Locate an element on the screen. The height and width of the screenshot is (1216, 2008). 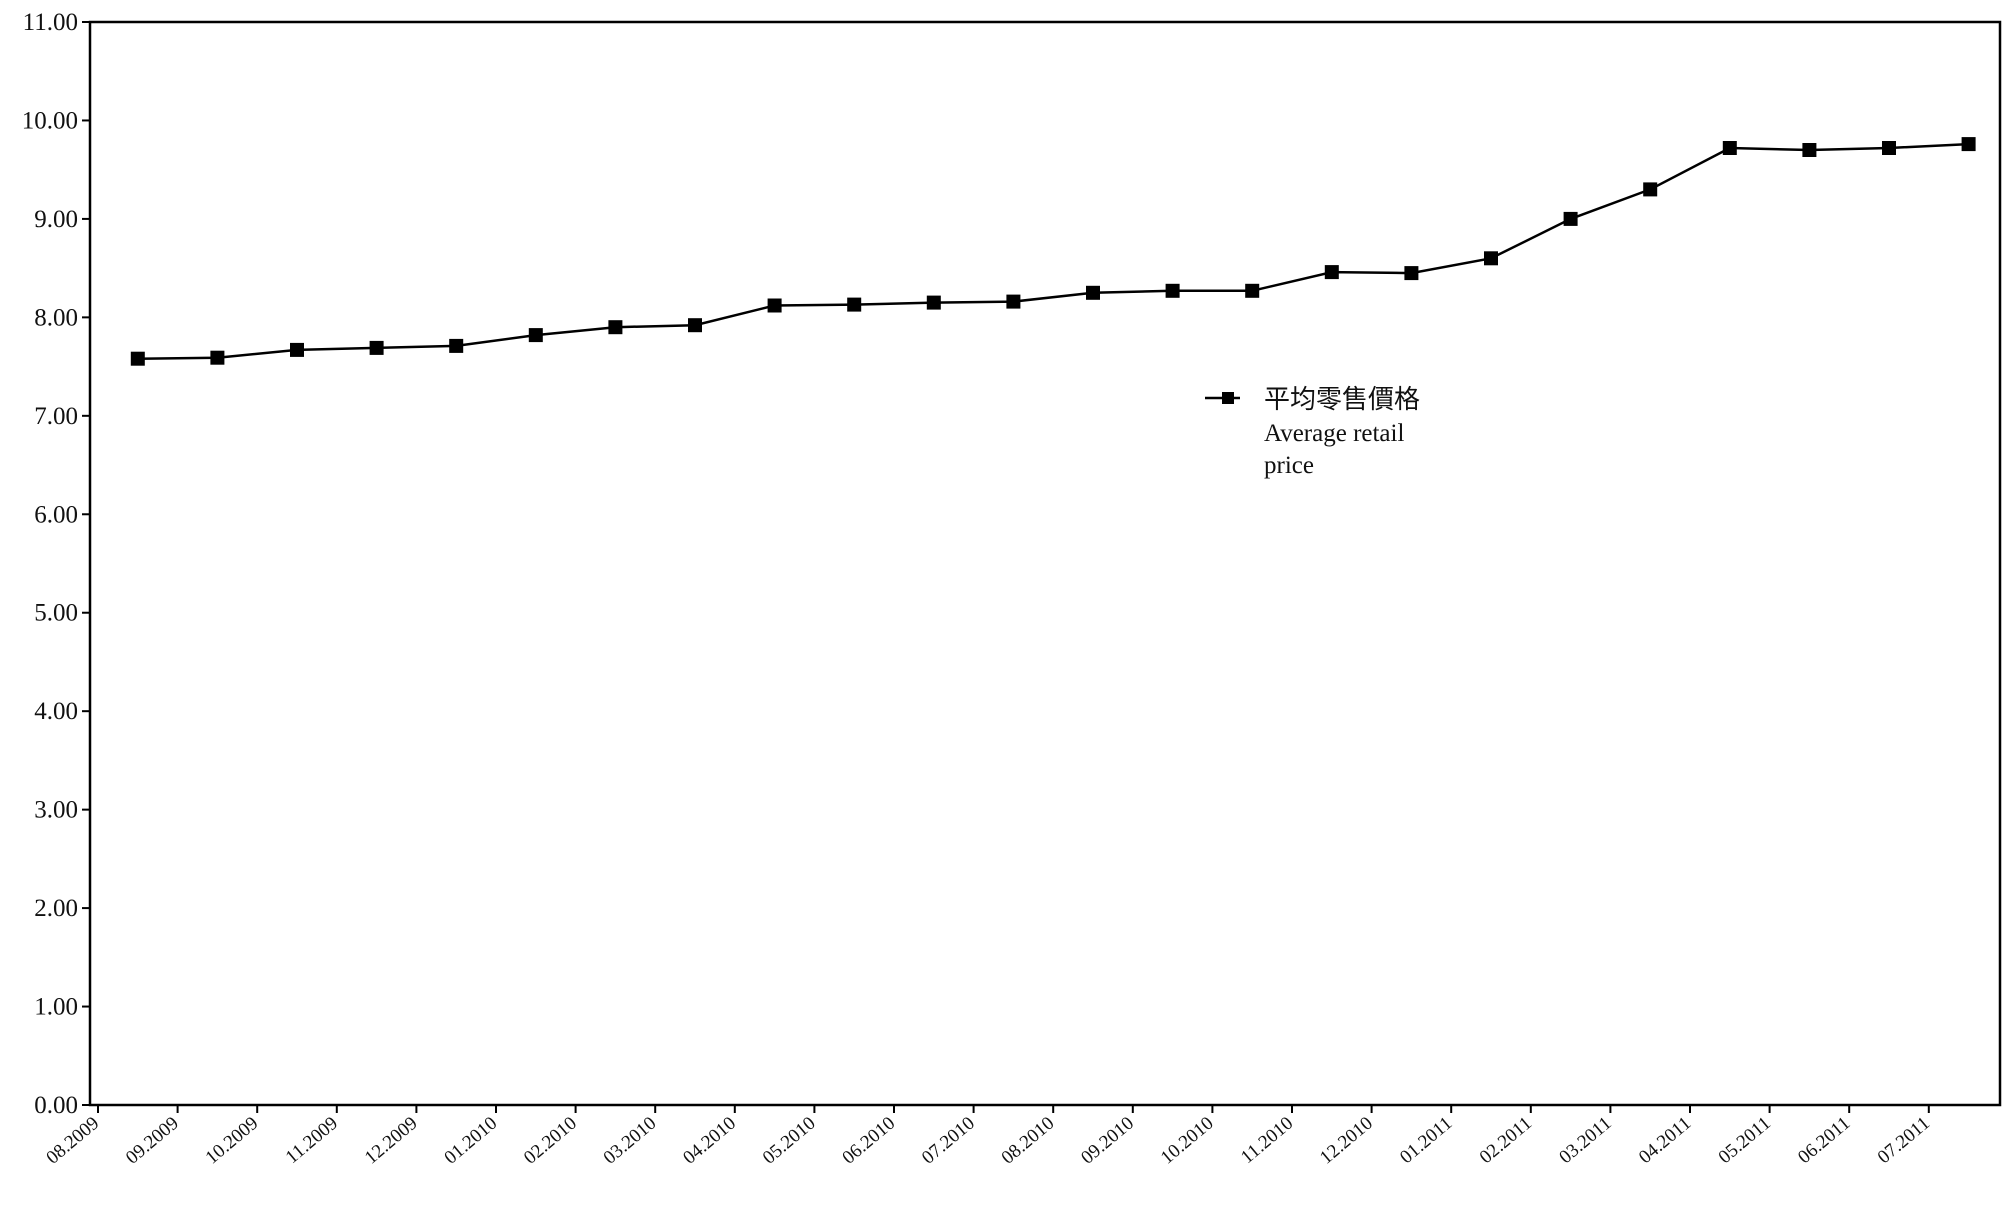
y-tick-label: 8.00 is located at coordinates (56, 317).